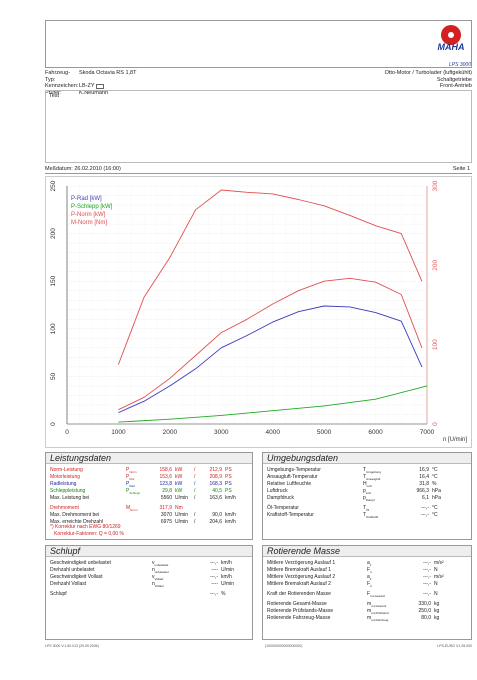 The height and width of the screenshot is (680, 477). What do you see at coordinates (172, 594) in the screenshot?
I see `symbol` at bounding box center [172, 594].